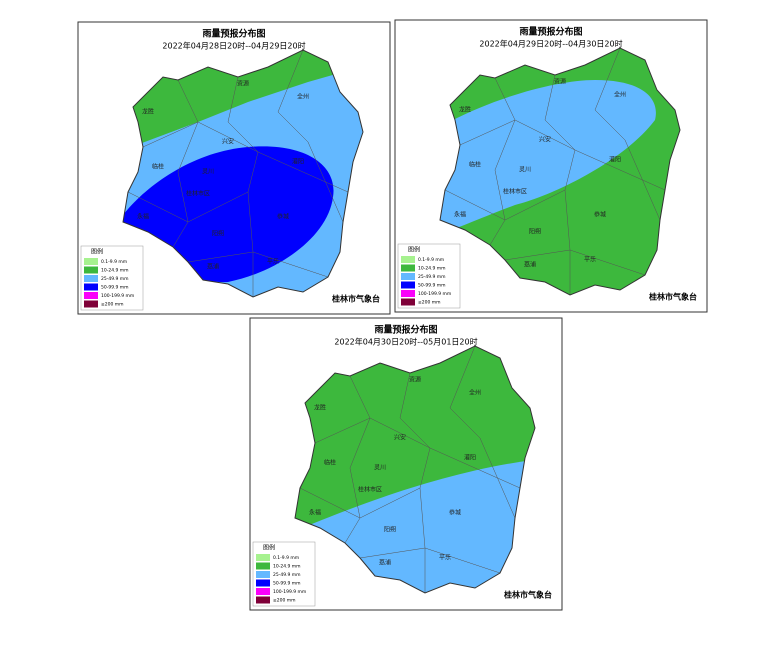  What do you see at coordinates (550, 44) in the screenshot?
I see `map-subtitle: 2022年04月29日20时--04月30日20时` at bounding box center [550, 44].